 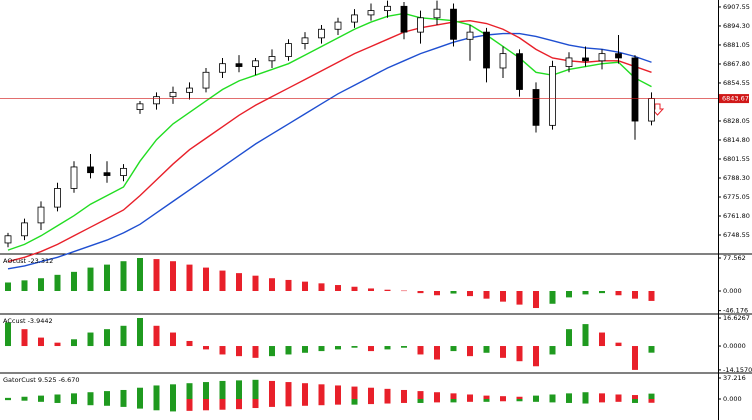 I want to click on y-tick-label: 6854.55, so click(x=736, y=83).